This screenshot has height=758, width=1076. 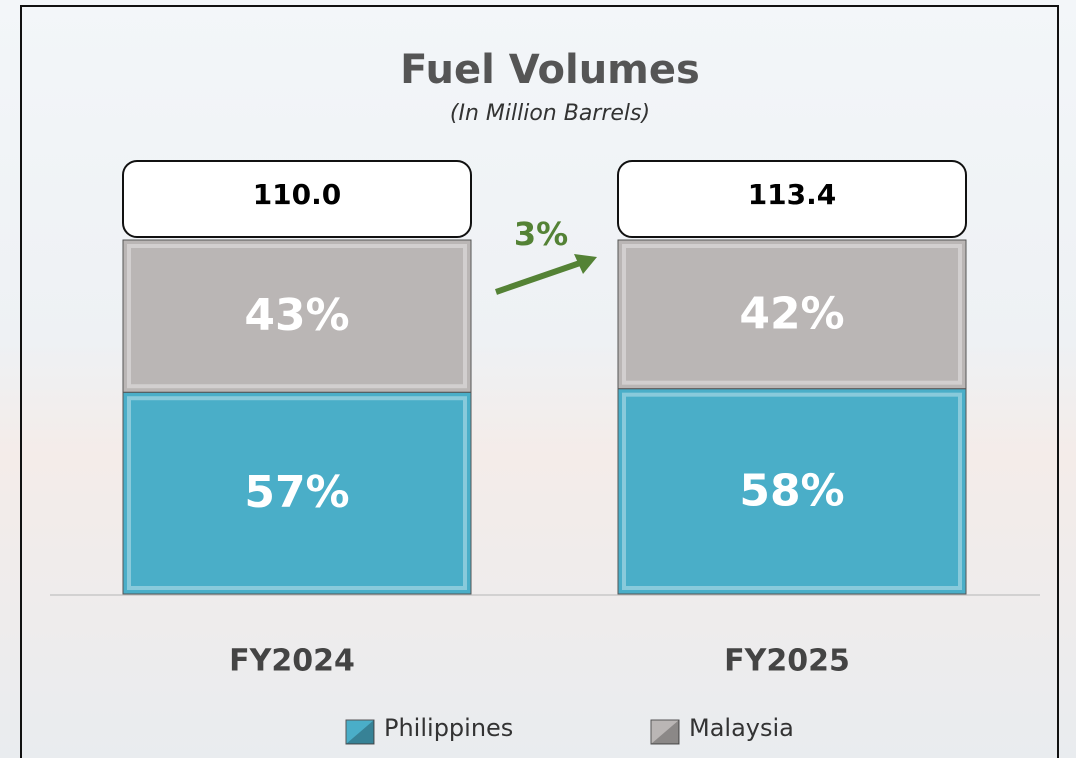 I want to click on legend-label: Philippines, so click(x=448, y=728).